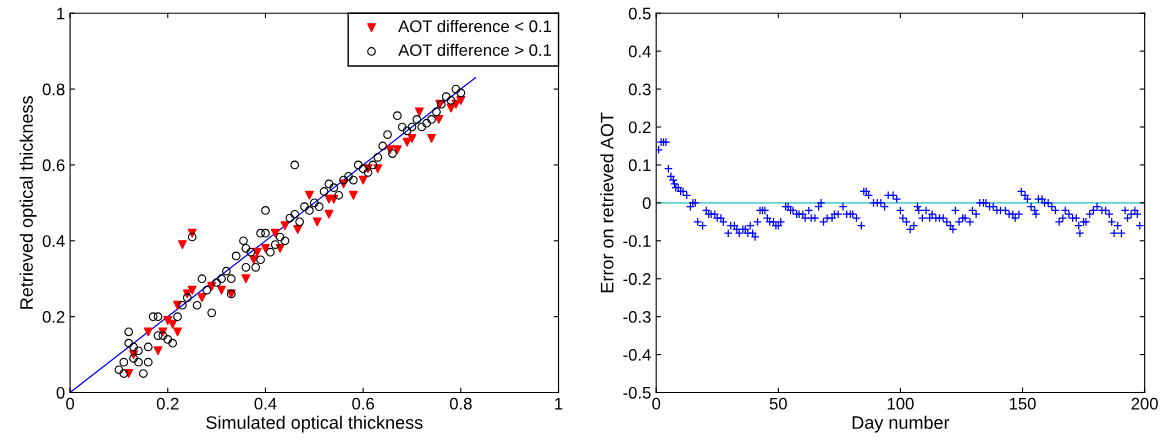  What do you see at coordinates (637, 392) in the screenshot?
I see `y-tick-label: -0.5` at bounding box center [637, 392].